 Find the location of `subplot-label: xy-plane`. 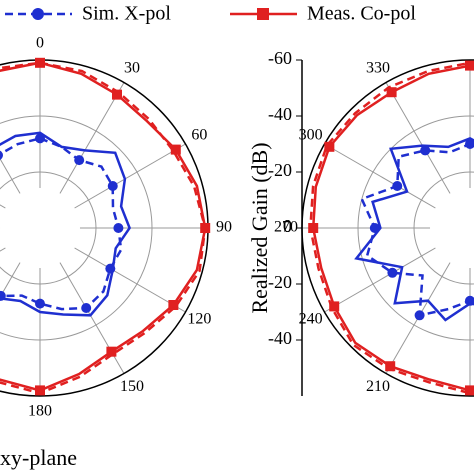

subplot-label: xy-plane is located at coordinates (38, 457).